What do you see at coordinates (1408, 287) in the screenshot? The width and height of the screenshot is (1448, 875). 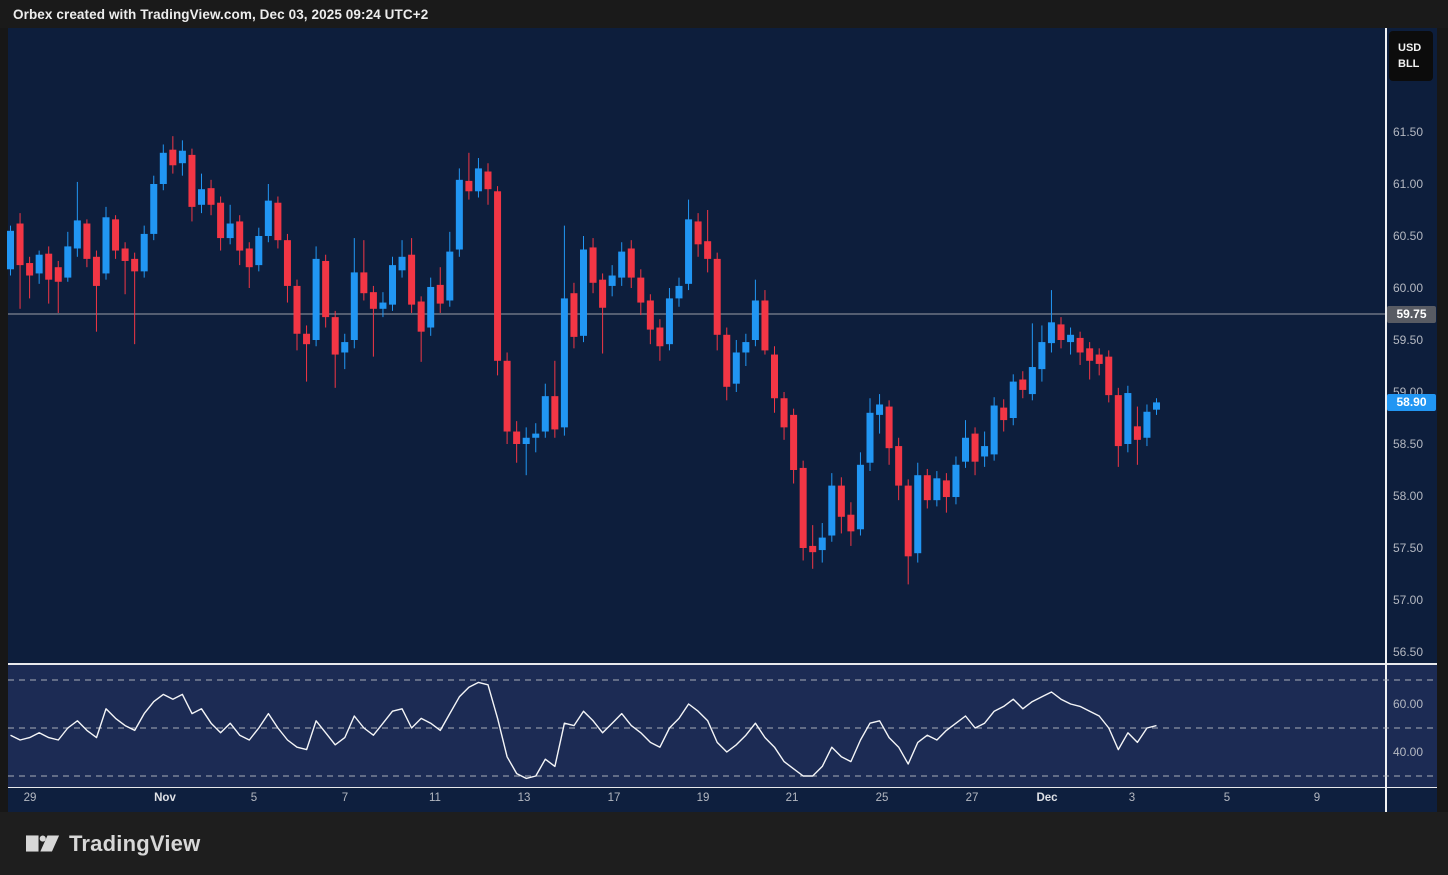 I see `price-tick-label: 60.00` at bounding box center [1408, 287].